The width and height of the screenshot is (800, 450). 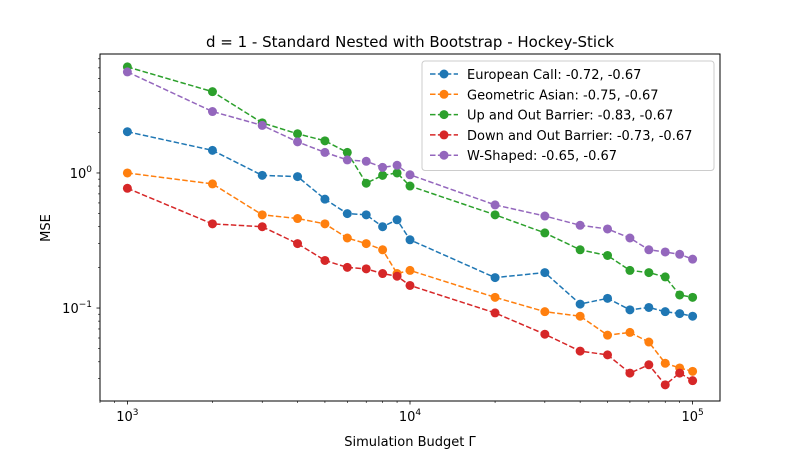 I want to click on legend-item: Up and Out Barrier: -0.83, -0.67, so click(x=551, y=116).